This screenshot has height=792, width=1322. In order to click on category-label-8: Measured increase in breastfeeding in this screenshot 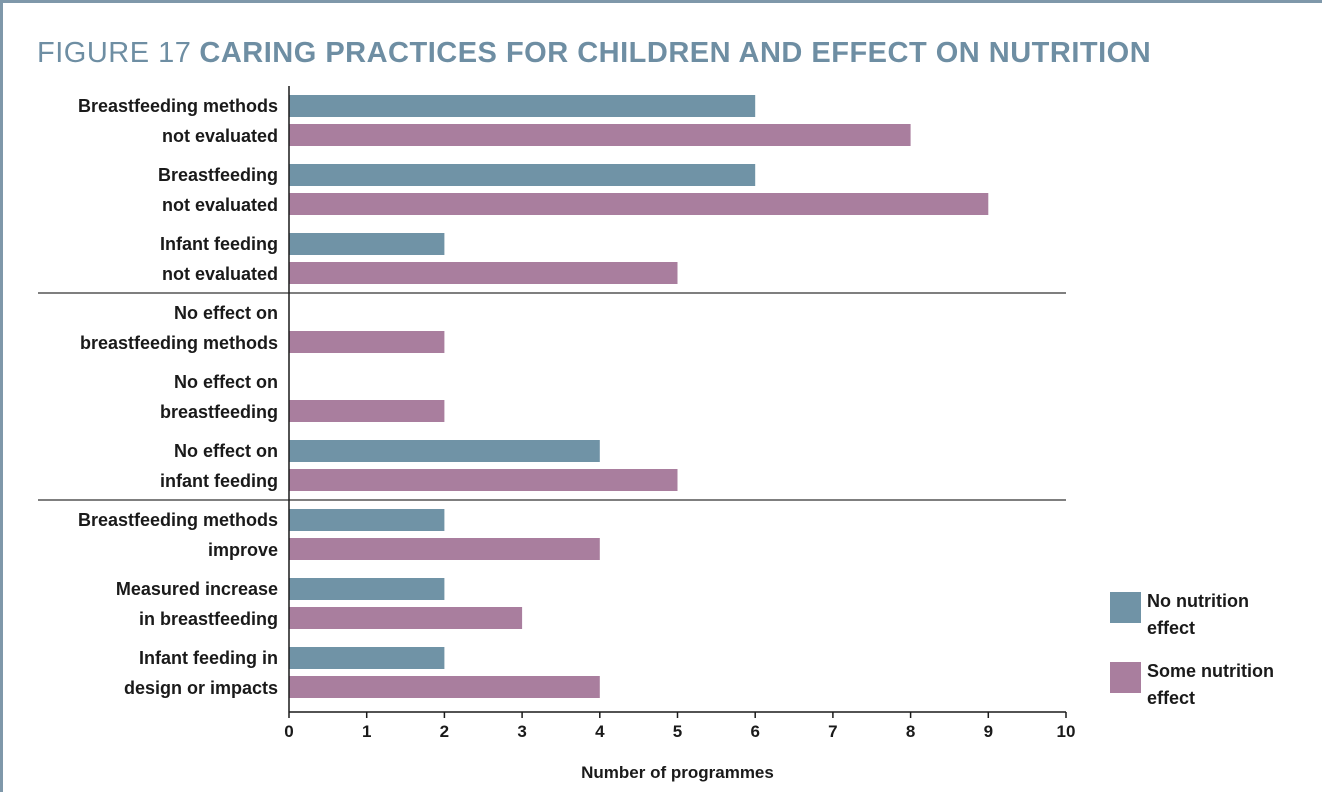, I will do `click(197, 604)`.